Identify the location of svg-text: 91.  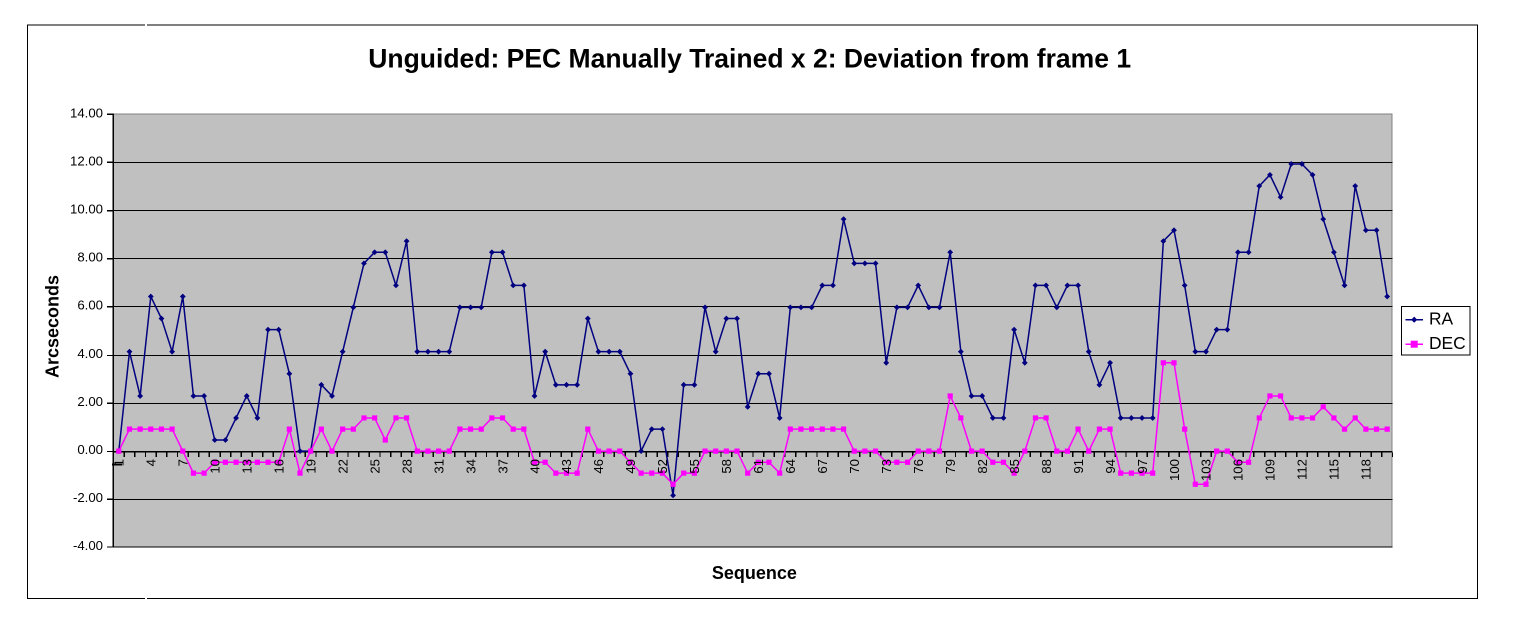
(1078, 466).